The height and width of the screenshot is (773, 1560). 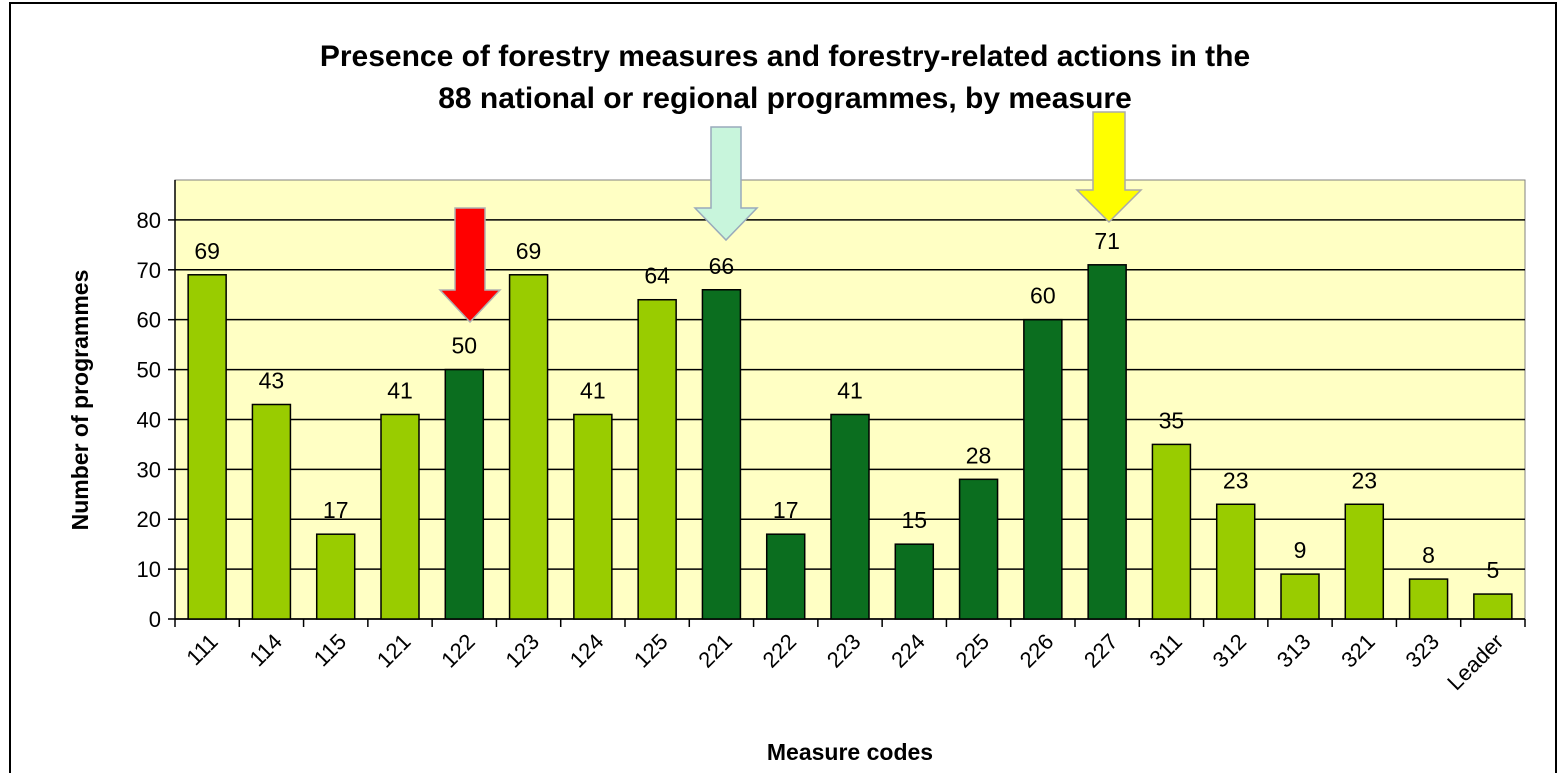 What do you see at coordinates (149, 320) in the screenshot?
I see `y-tick-label: 60` at bounding box center [149, 320].